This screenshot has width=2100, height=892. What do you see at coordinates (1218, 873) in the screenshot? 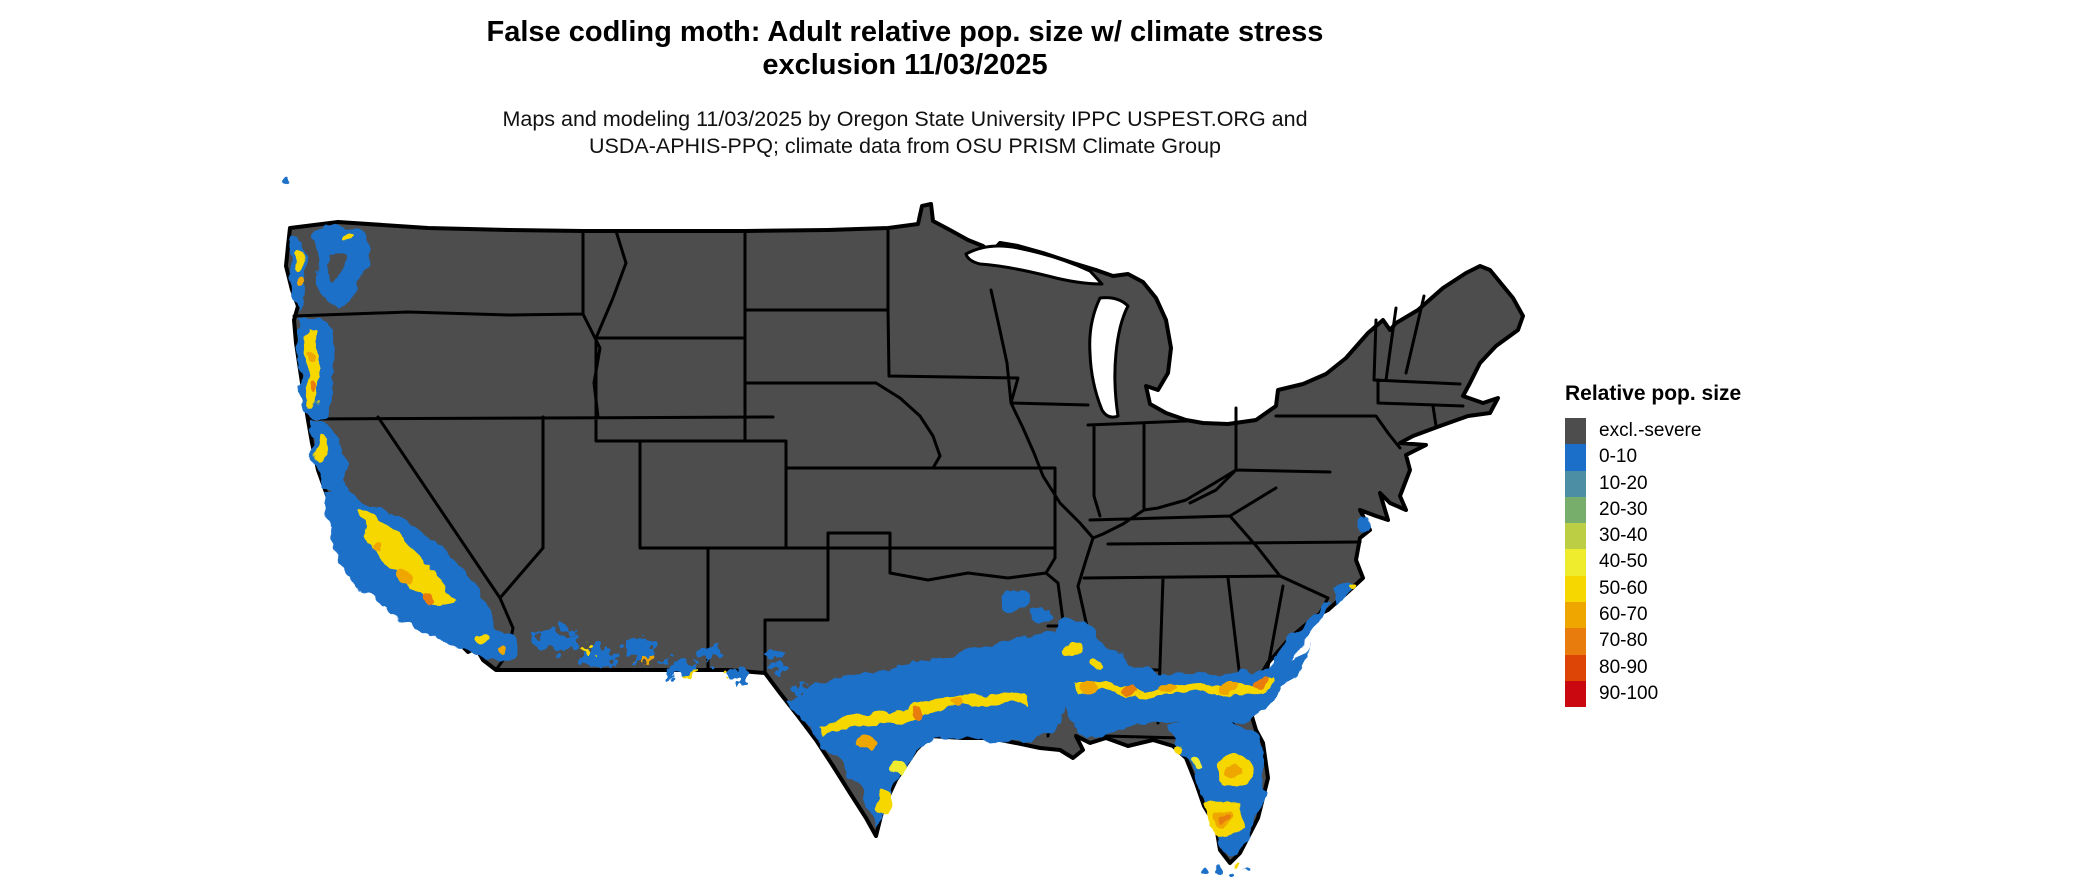
I see `region-keys2` at bounding box center [1218, 873].